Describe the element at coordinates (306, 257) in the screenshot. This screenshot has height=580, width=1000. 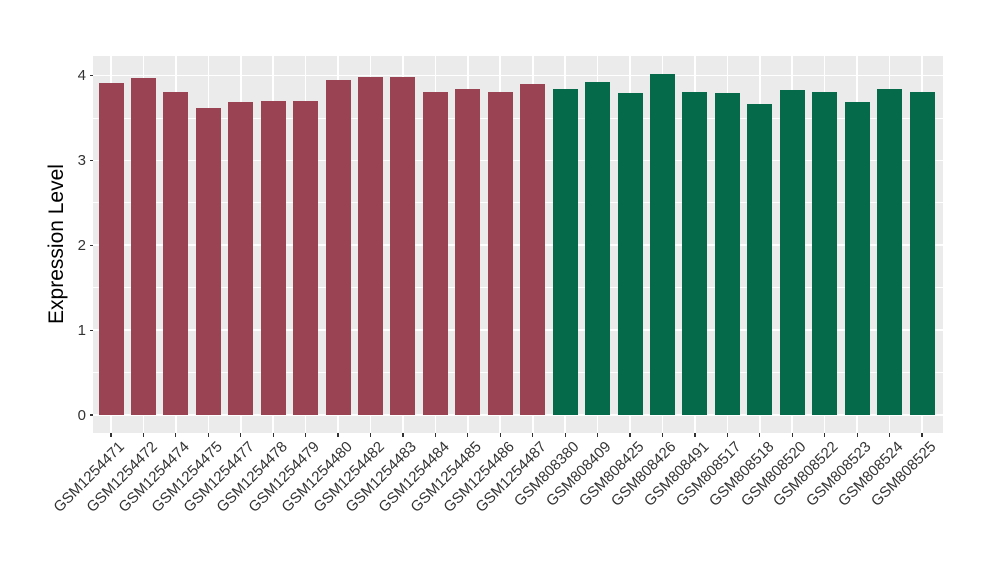
I see `bar-GSM1254479` at that location.